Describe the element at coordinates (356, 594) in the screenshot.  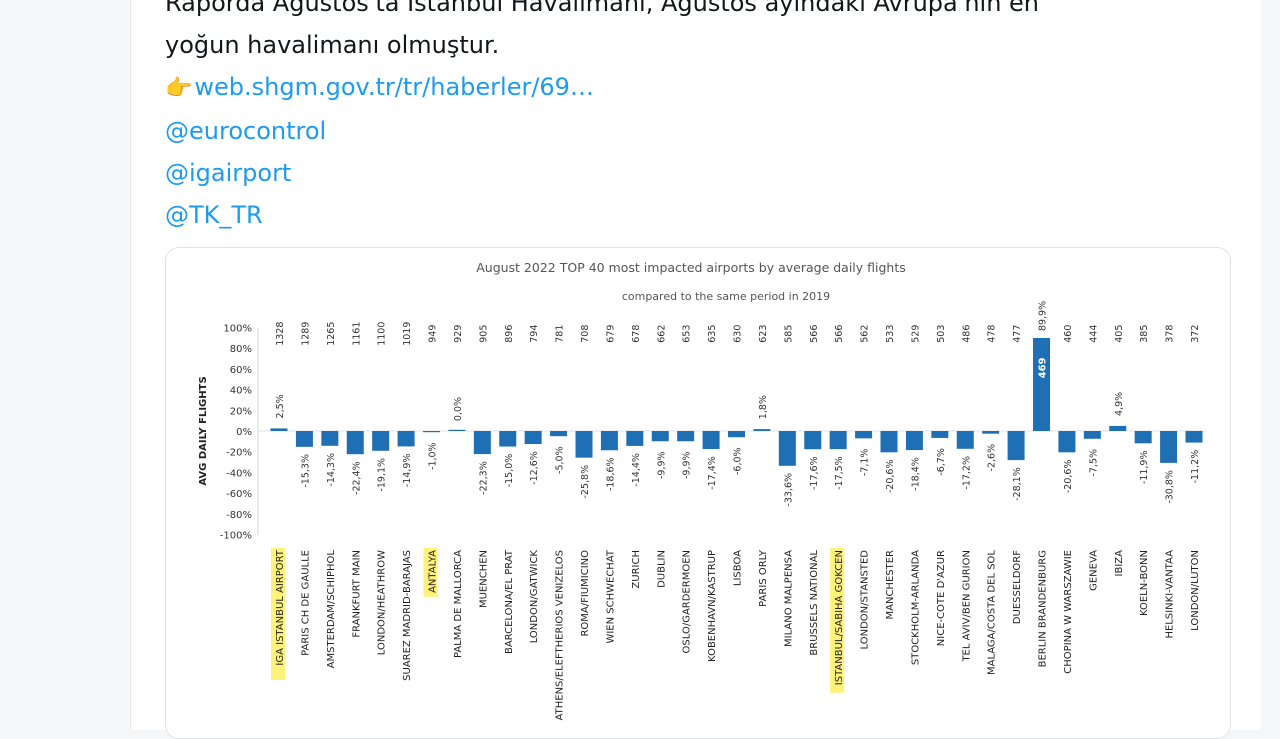
I see `category-label: FRANKFURT MAIN` at that location.